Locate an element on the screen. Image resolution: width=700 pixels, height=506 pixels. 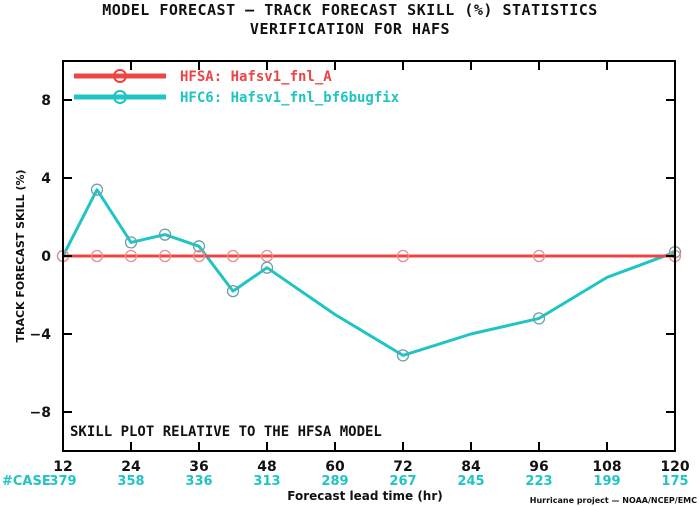
x-axis-label: Forecast lead time (hr) is located at coordinates (365, 496).